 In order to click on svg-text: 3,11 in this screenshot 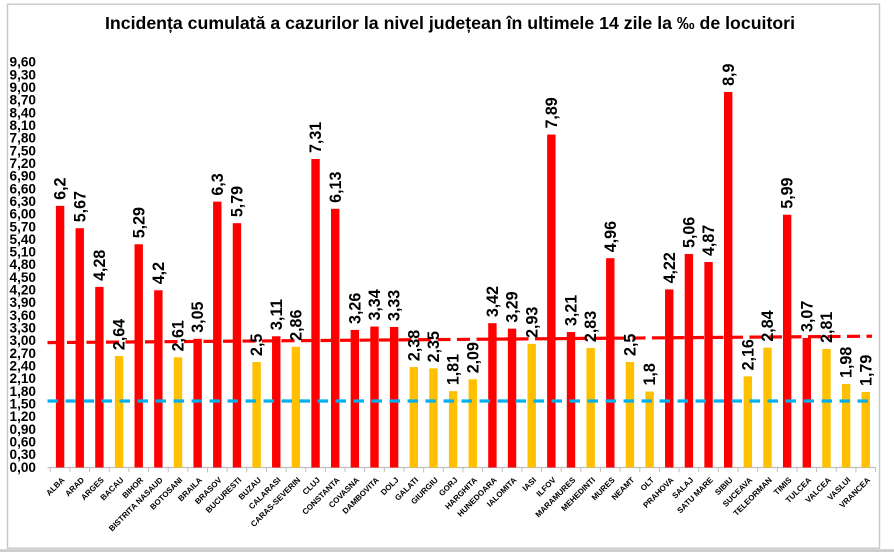, I will do `click(276, 314)`.